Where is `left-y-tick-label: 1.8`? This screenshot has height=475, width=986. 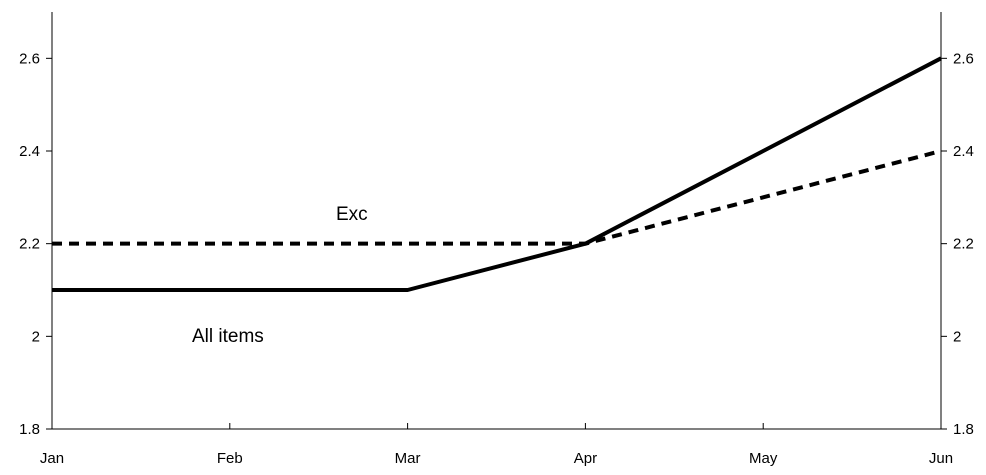 left-y-tick-label: 1.8 is located at coordinates (29, 429).